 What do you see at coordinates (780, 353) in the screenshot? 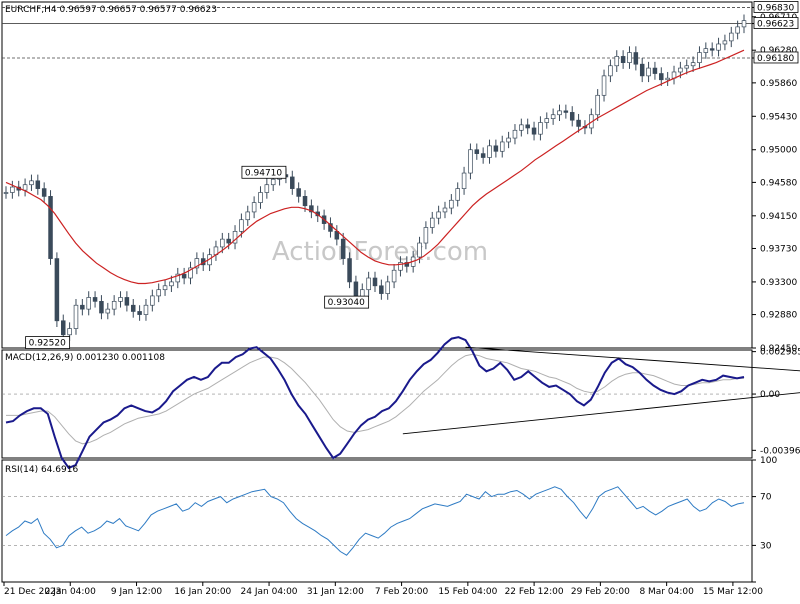
I see `macd-tick-label: 0.002985` at bounding box center [780, 353].